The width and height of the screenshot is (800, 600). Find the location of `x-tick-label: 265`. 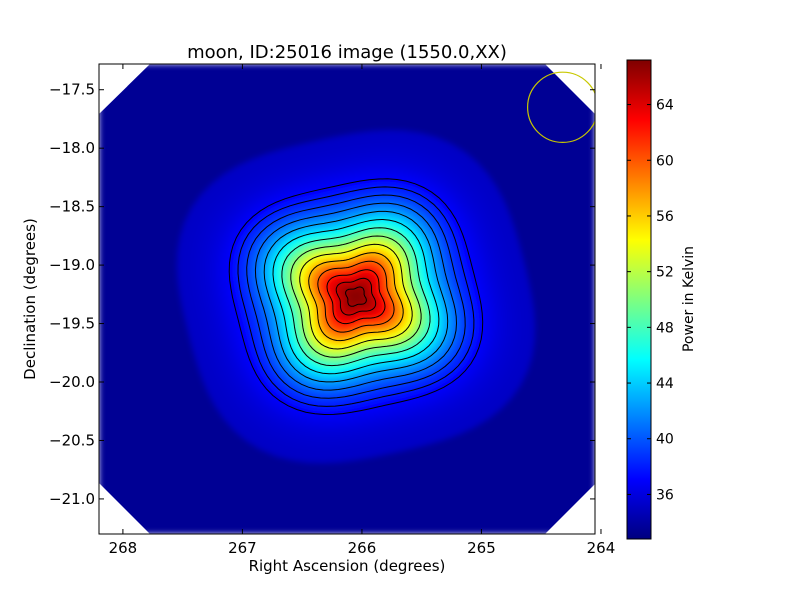

x-tick-label: 265 is located at coordinates (481, 548).